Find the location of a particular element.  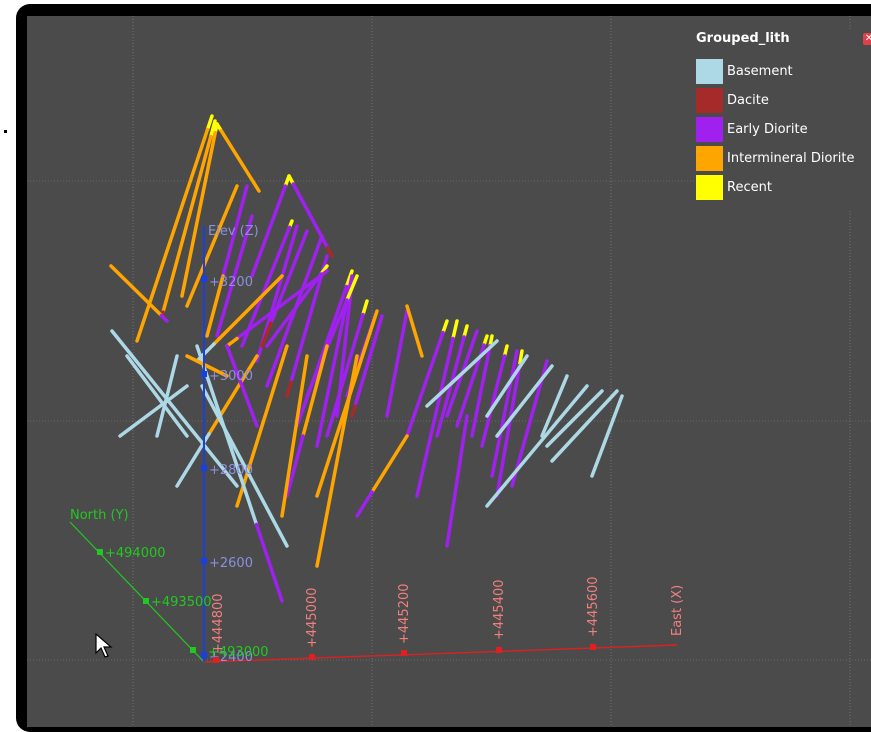

east-tick-label: +445400 is located at coordinates (499, 609).